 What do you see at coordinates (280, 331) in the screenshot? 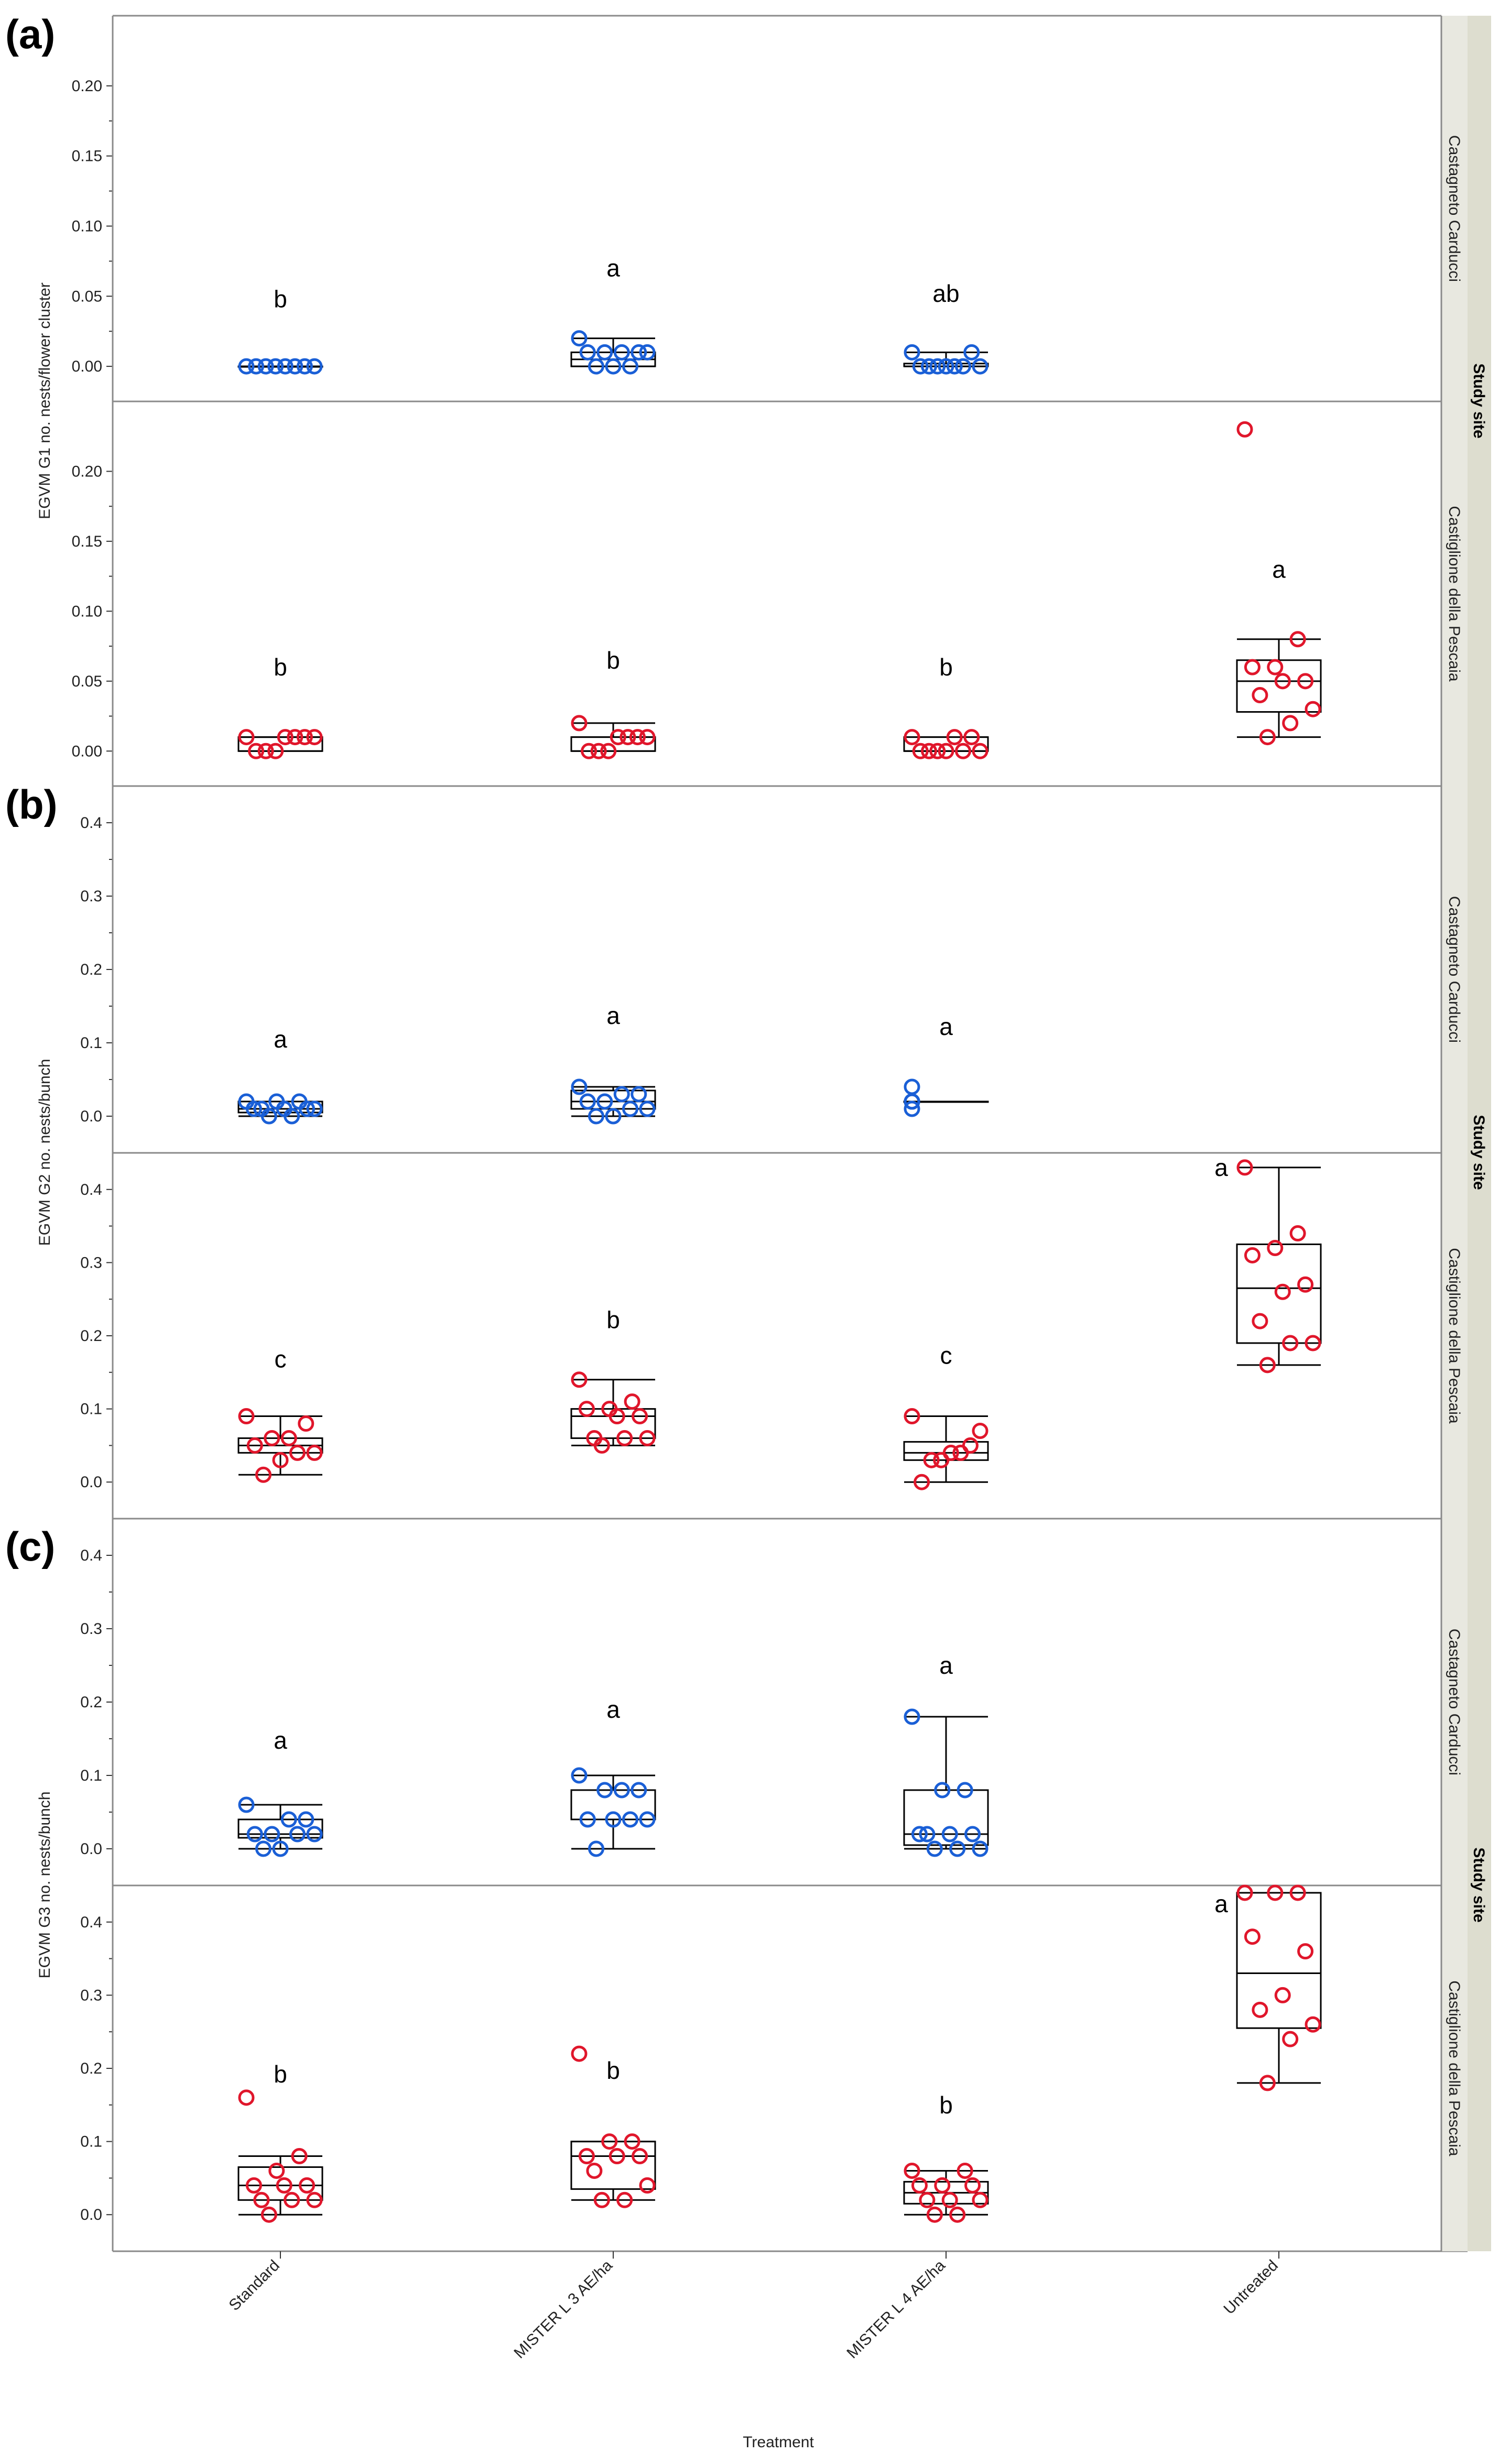
I see `group-standard: b` at bounding box center [280, 331].